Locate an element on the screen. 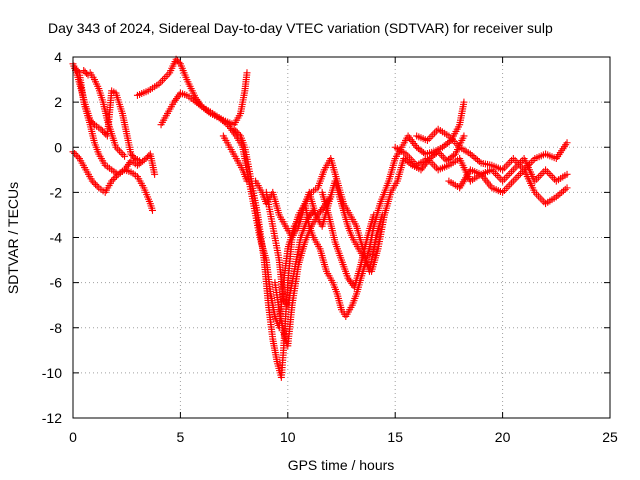 The image size is (640, 480). y-tick-label: 2 is located at coordinates (58, 102).